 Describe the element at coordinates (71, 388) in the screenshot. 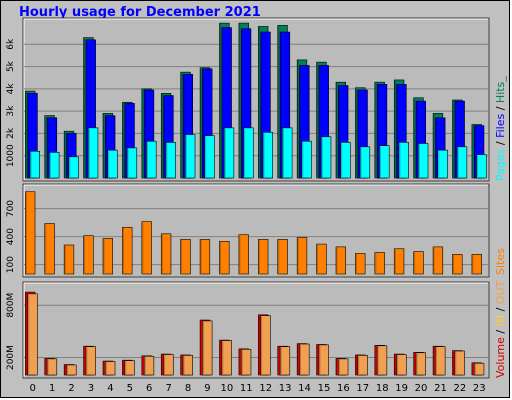

I see `xtick-label: 2` at that location.